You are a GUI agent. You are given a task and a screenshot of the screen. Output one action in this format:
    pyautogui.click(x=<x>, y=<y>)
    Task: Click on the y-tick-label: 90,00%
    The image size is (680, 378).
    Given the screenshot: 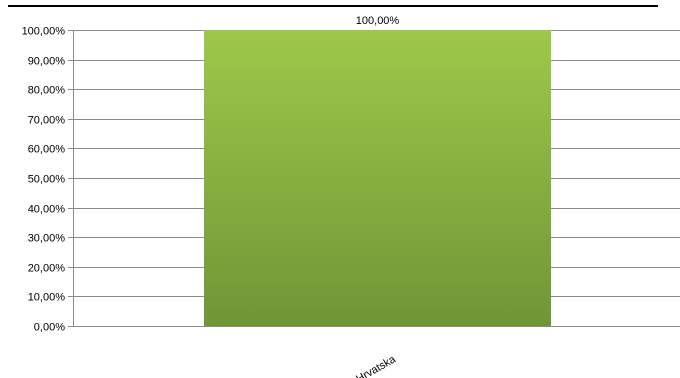 What is the action you would take?
    pyautogui.click(x=47, y=62)
    